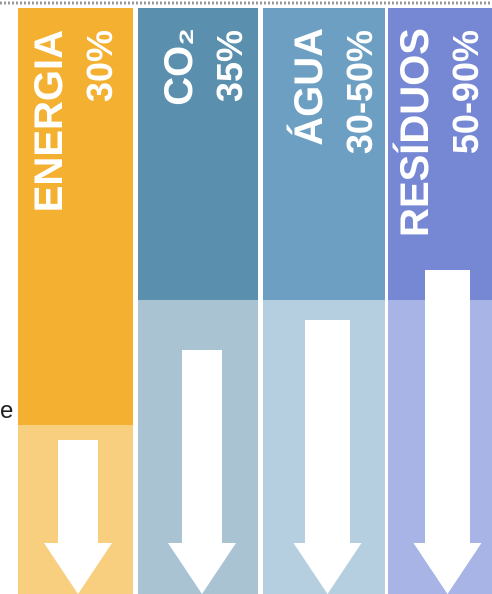 The image size is (492, 594). What do you see at coordinates (359, 92) in the screenshot?
I see `column-value: 30-50%` at bounding box center [359, 92].